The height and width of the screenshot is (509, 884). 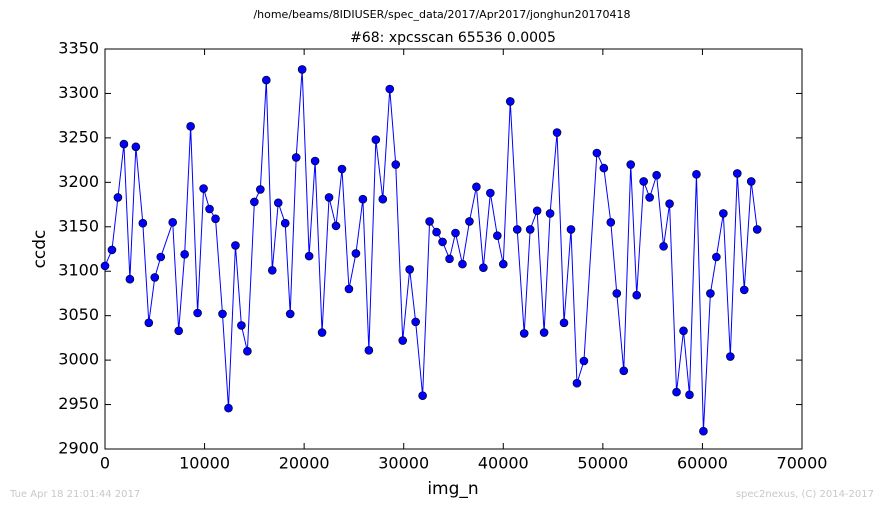 I want to click on y-tick-label: 3150, so click(x=78, y=225).